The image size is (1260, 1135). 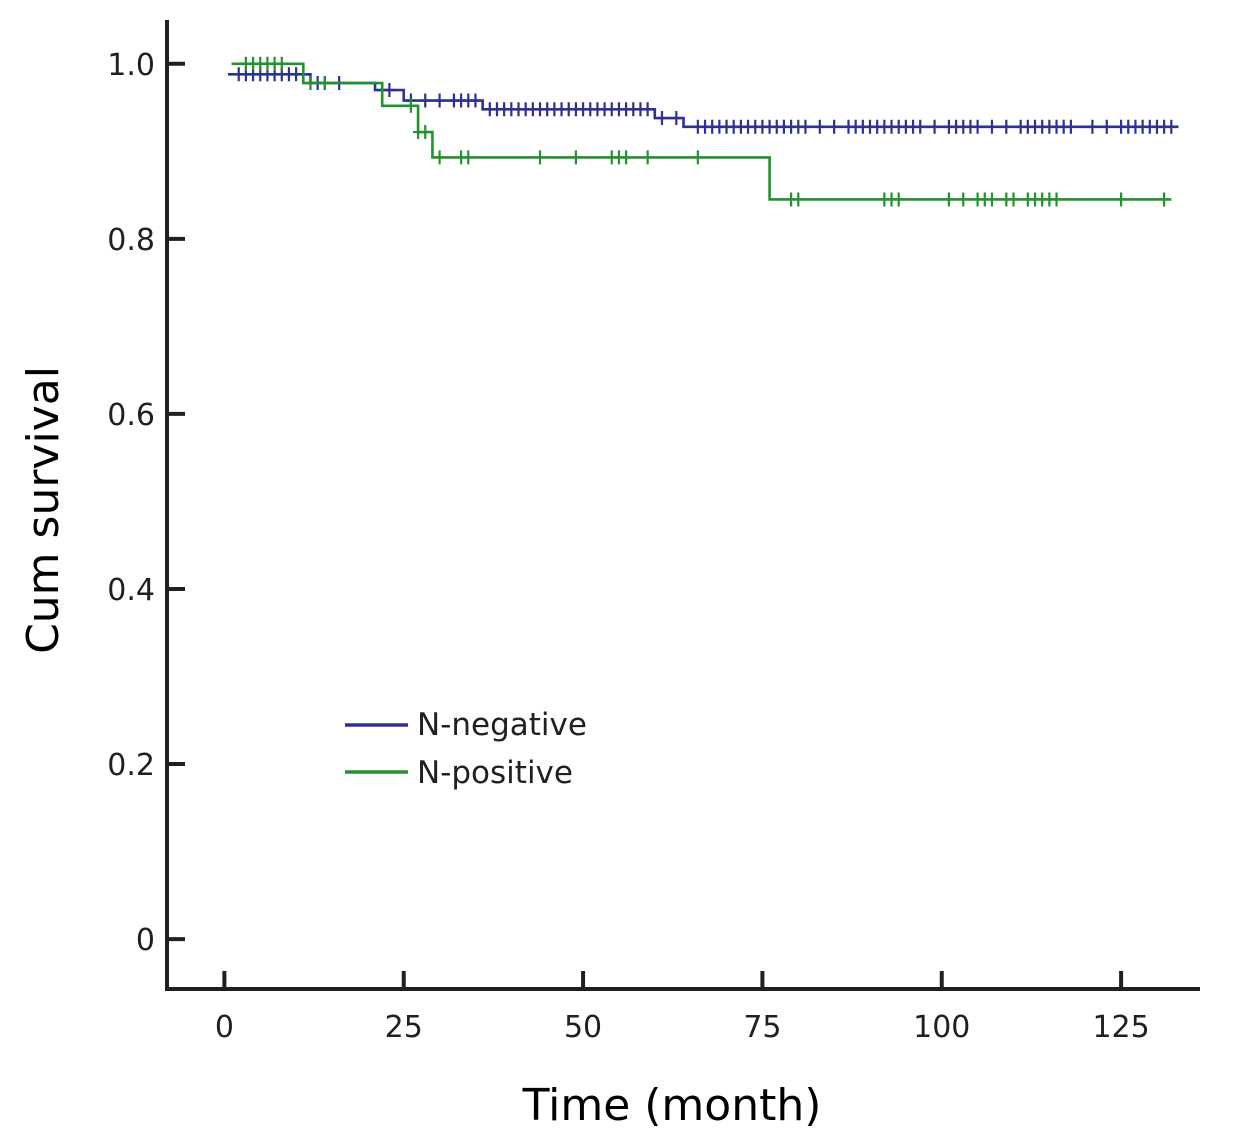 What do you see at coordinates (131, 65) in the screenshot?
I see `y-tick-label: 1.0` at bounding box center [131, 65].